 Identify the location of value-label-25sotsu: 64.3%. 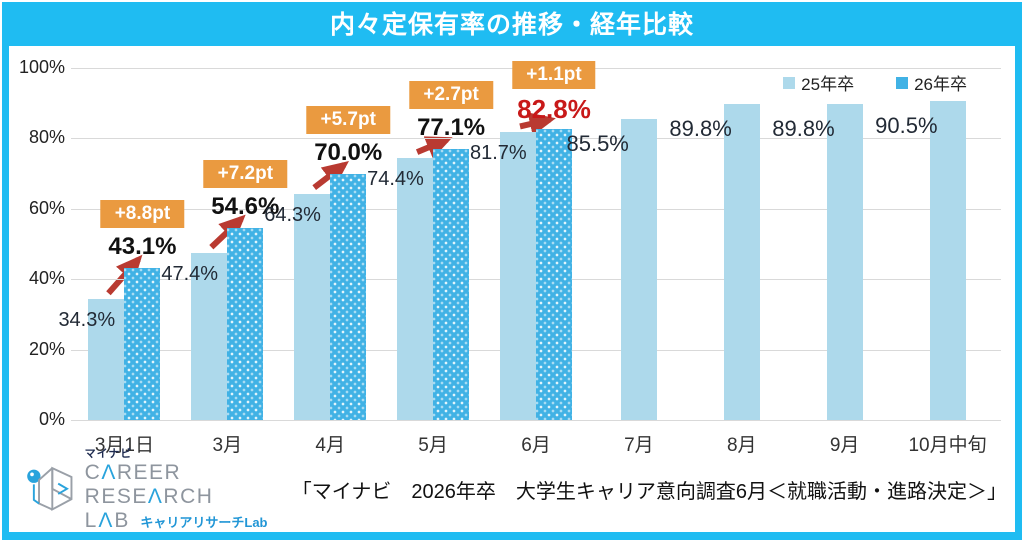
(292, 214).